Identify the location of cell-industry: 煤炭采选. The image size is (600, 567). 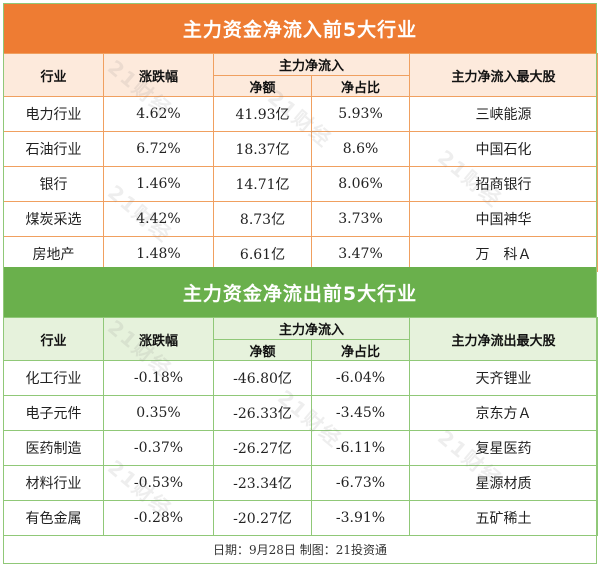
(53, 219).